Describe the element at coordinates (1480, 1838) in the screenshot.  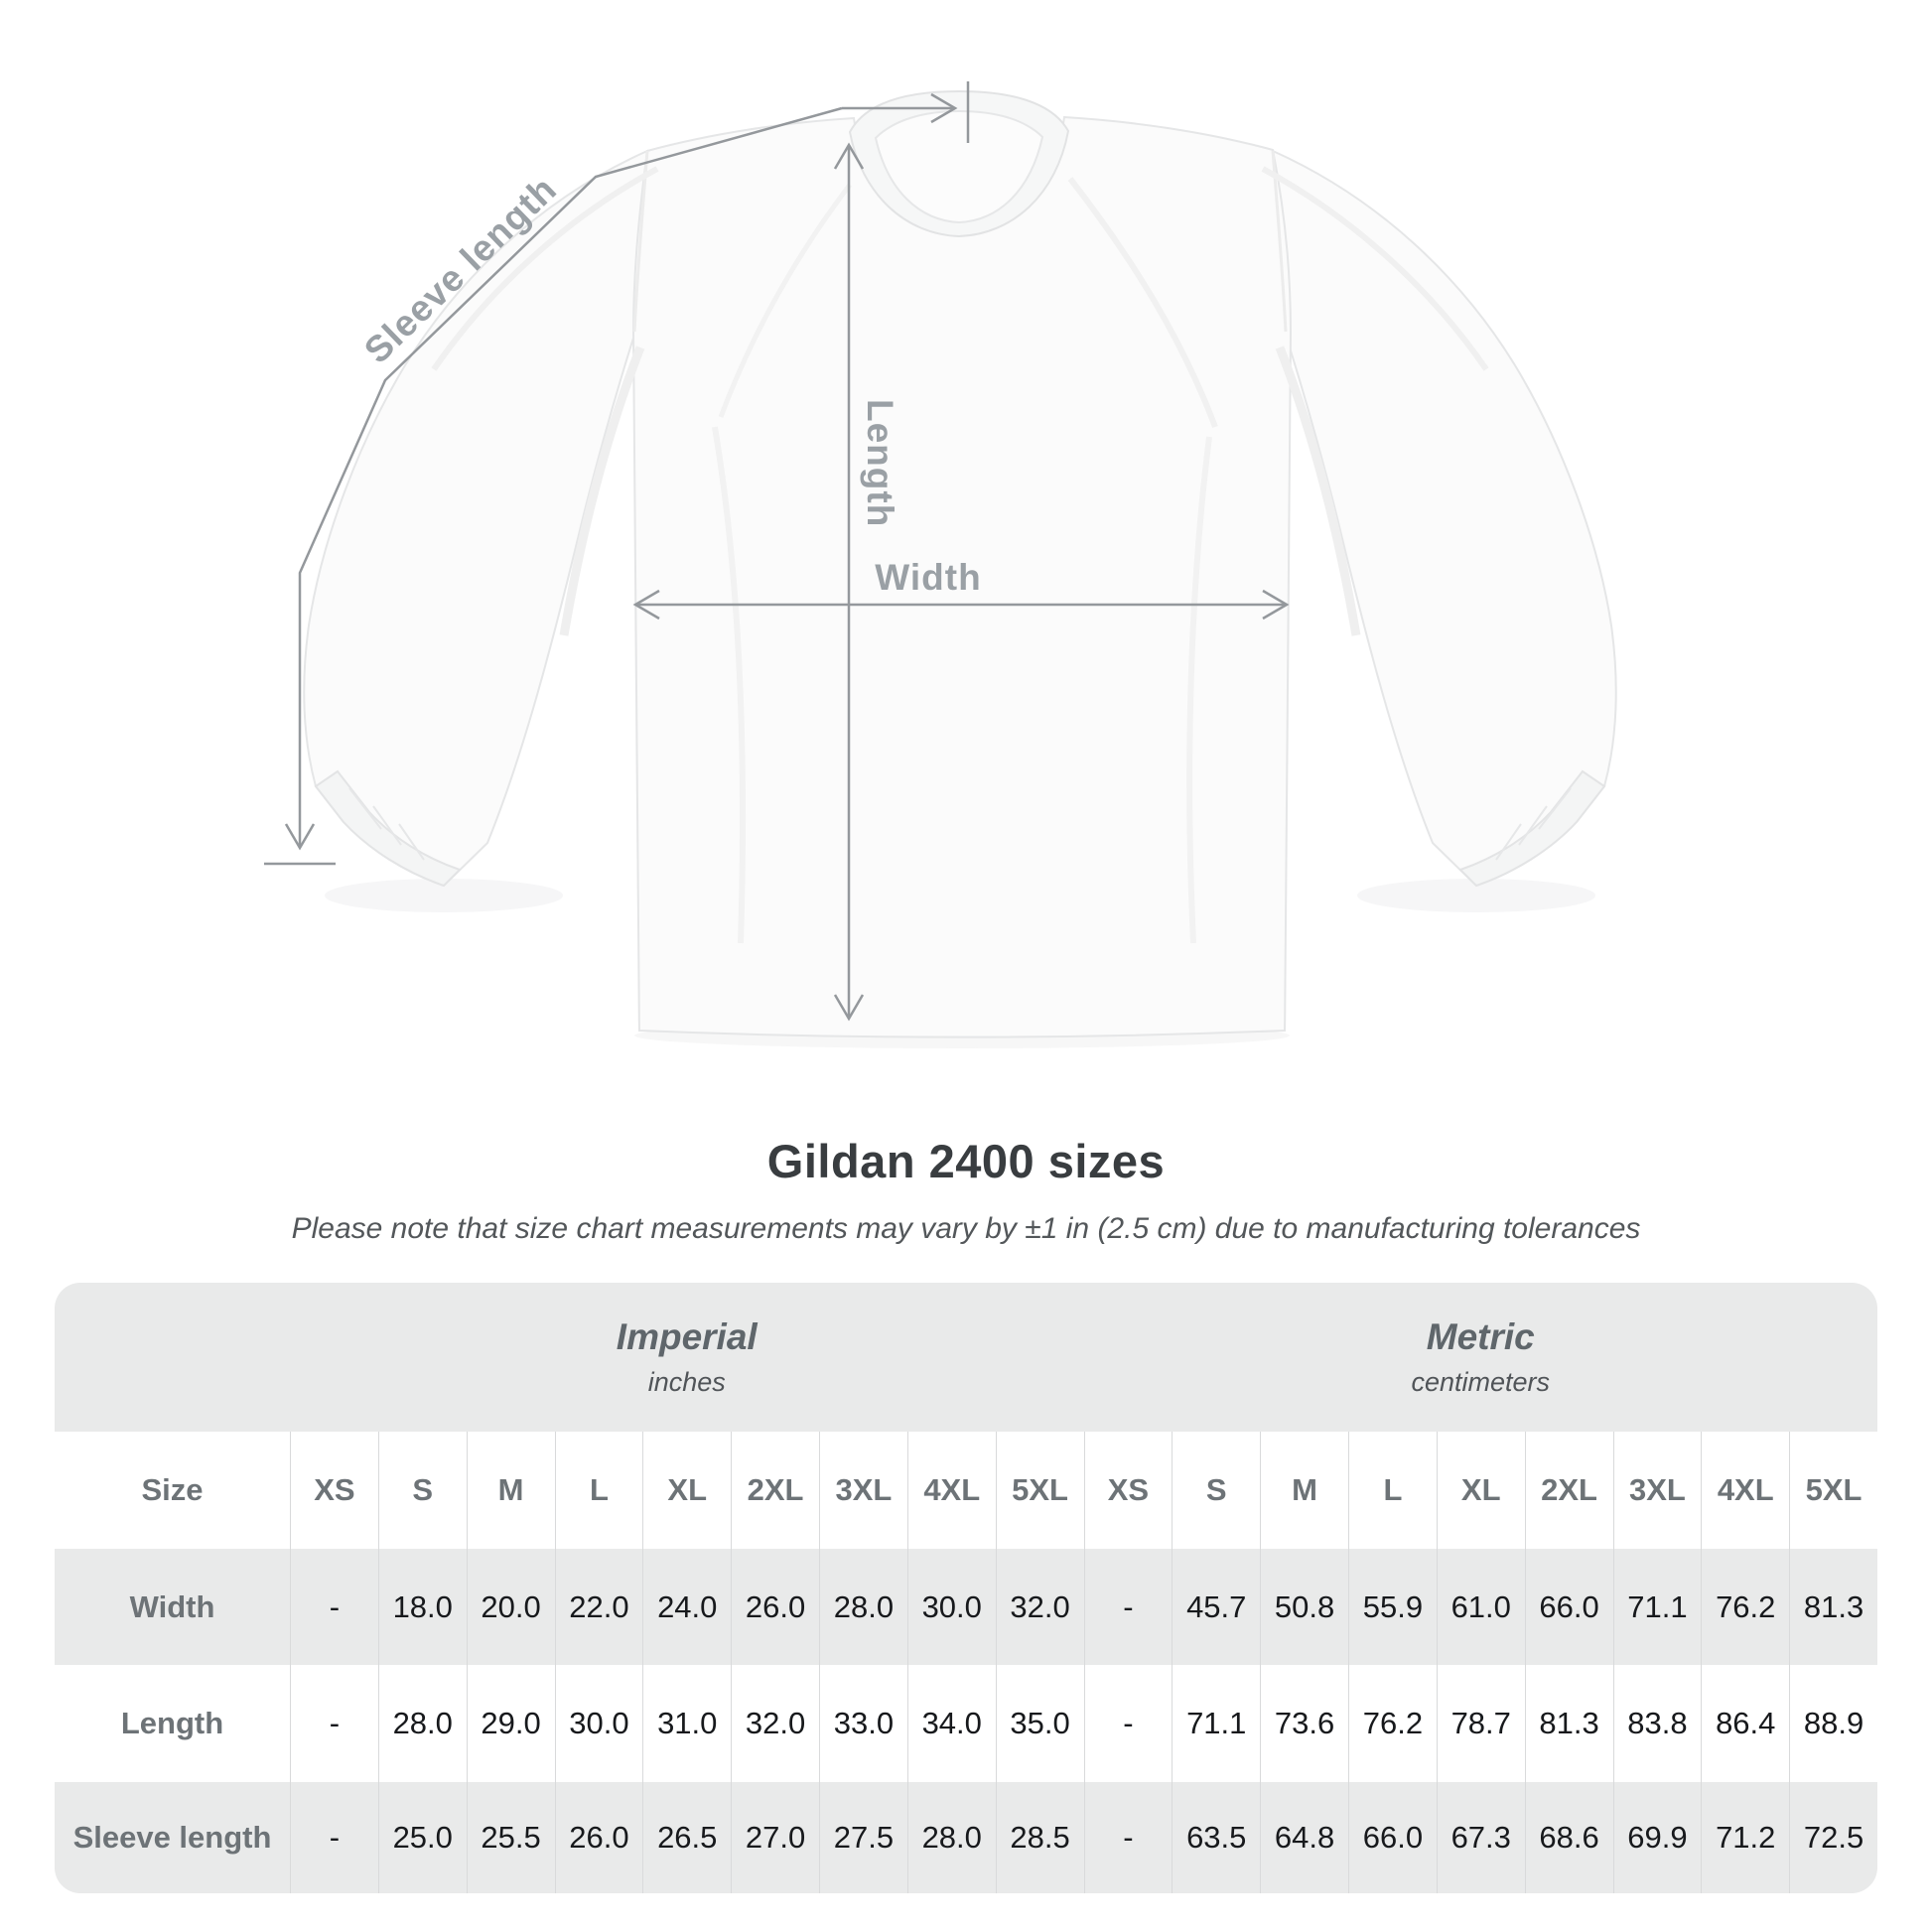
I see `table-cell: 67.3` at that location.